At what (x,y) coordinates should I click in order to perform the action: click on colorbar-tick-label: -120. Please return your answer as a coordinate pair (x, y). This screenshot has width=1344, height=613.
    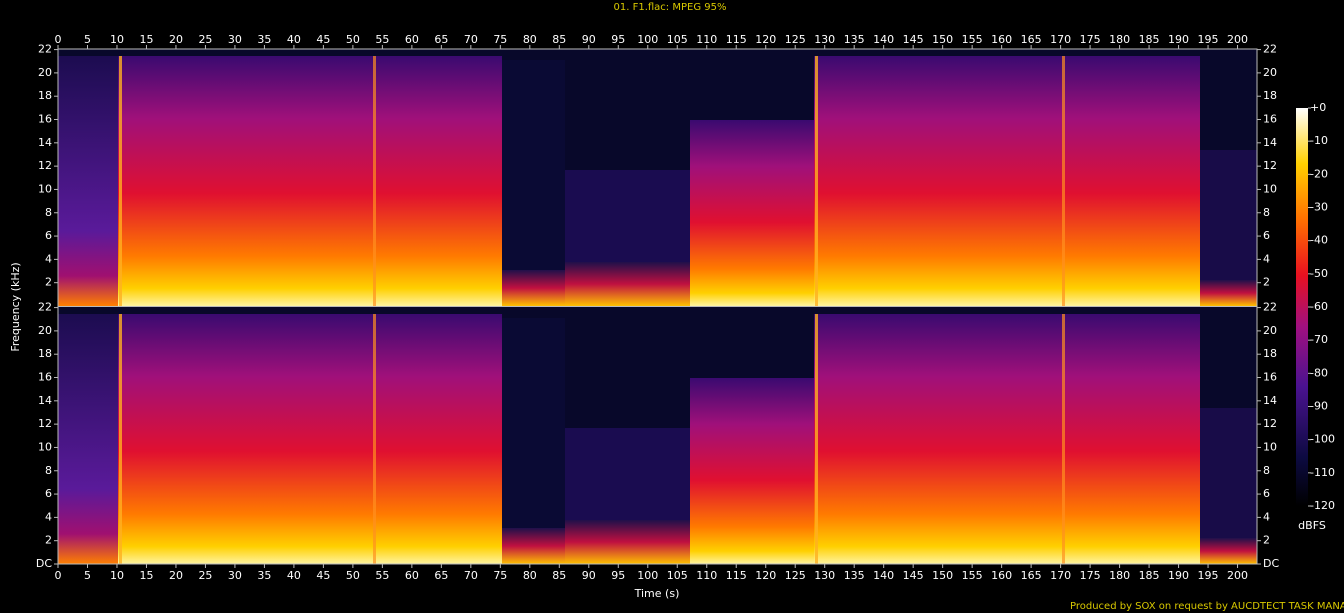
    Looking at the image, I should click on (1322, 505).